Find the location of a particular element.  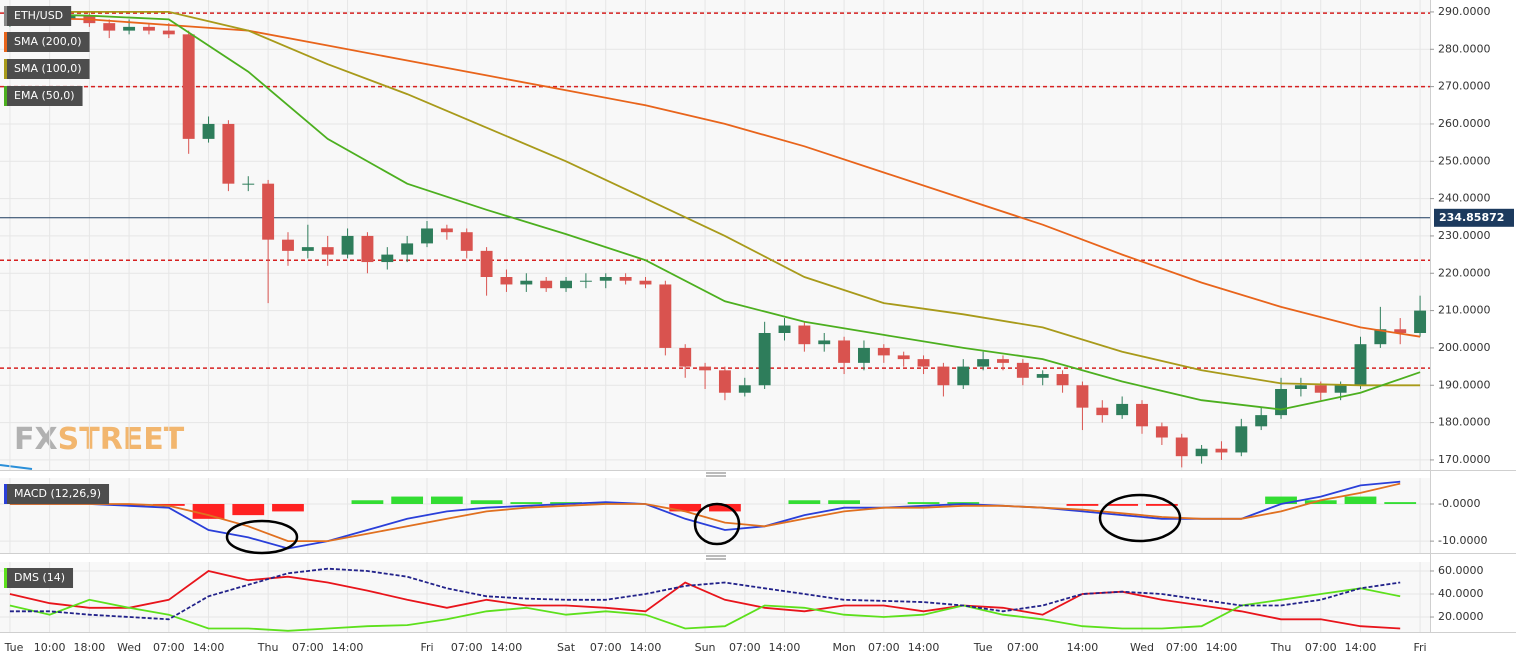

watermark: FXSTREET is located at coordinates (99, 439).